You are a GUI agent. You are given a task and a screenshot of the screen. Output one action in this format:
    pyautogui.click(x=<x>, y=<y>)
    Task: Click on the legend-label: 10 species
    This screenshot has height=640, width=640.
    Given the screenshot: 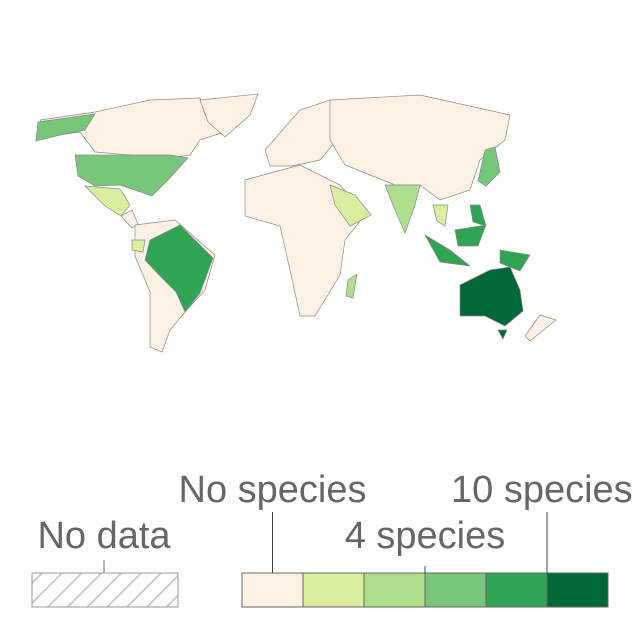 What is the action you would take?
    pyautogui.click(x=542, y=490)
    